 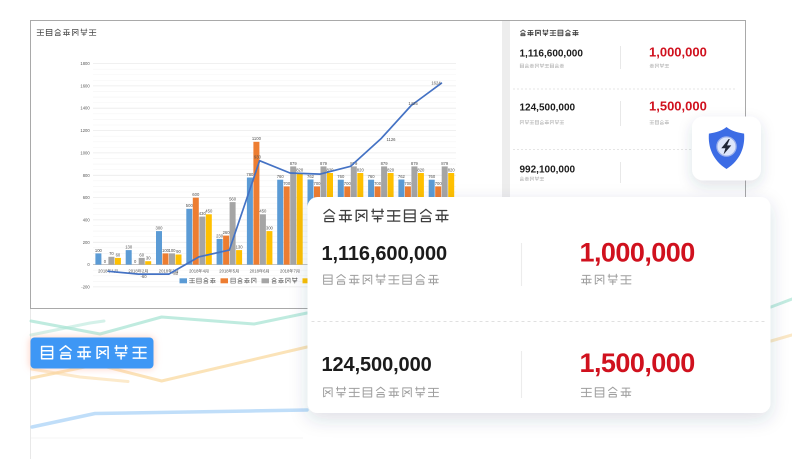 I want to click on svg-text: -60, so click(x=143, y=276).